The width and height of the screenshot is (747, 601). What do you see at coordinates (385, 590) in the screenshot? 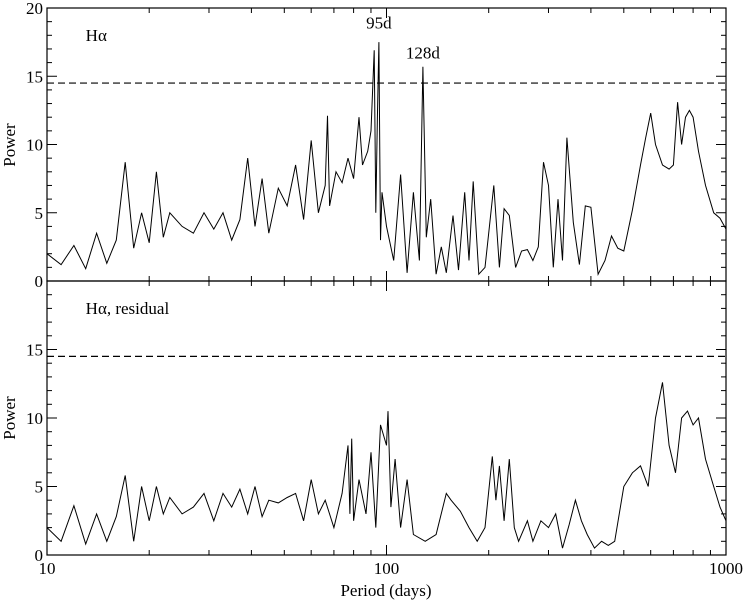
I see `x-axis-label: Period (days)` at bounding box center [385, 590].